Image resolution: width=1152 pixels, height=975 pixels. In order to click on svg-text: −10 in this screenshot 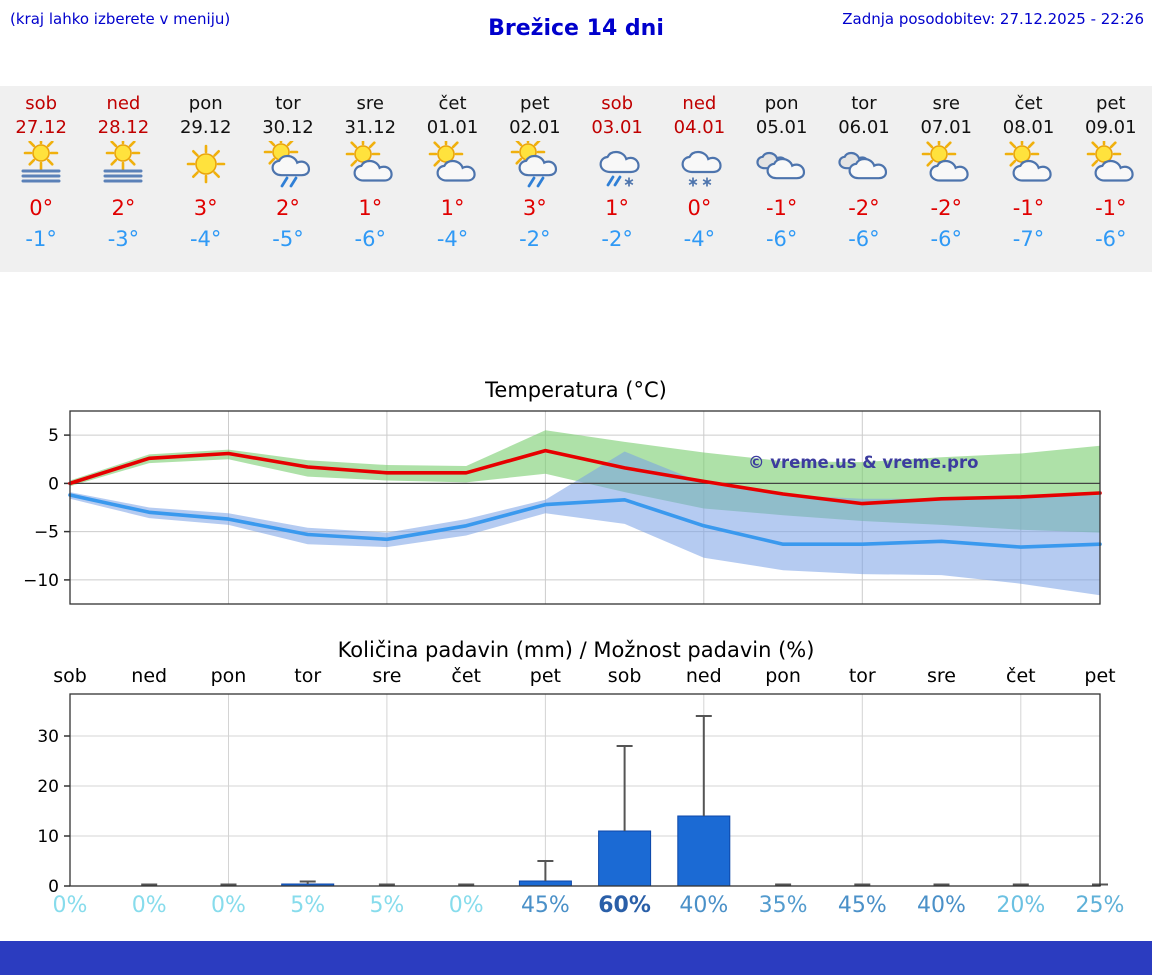, I will do `click(41, 581)`.